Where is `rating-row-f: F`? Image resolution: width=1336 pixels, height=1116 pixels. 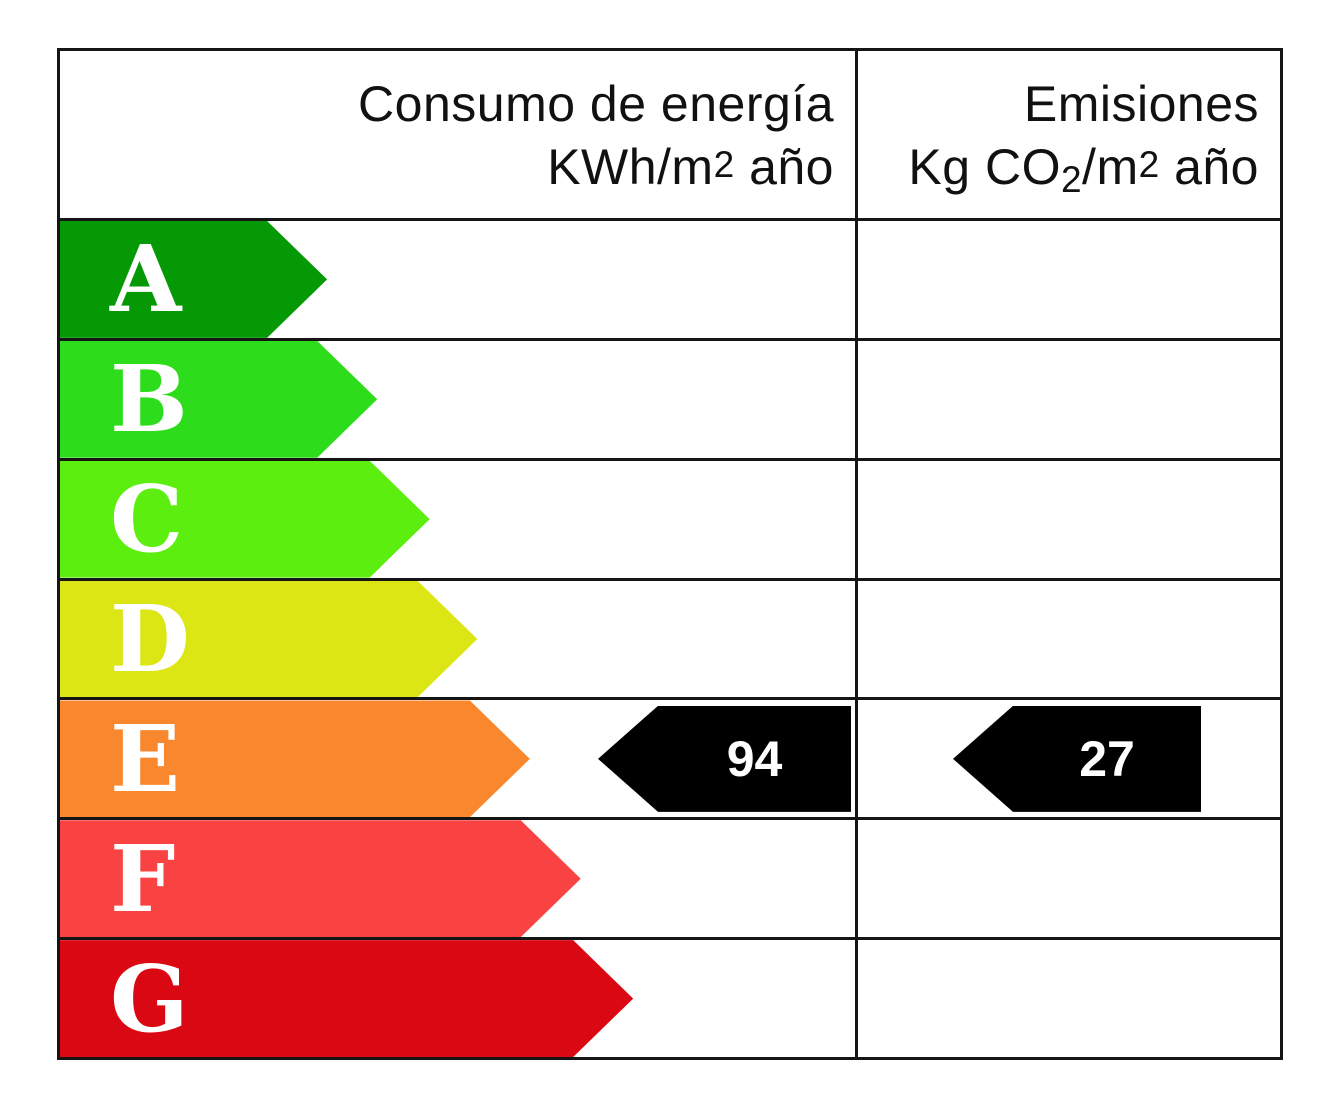 rating-row-f: F is located at coordinates (457, 877).